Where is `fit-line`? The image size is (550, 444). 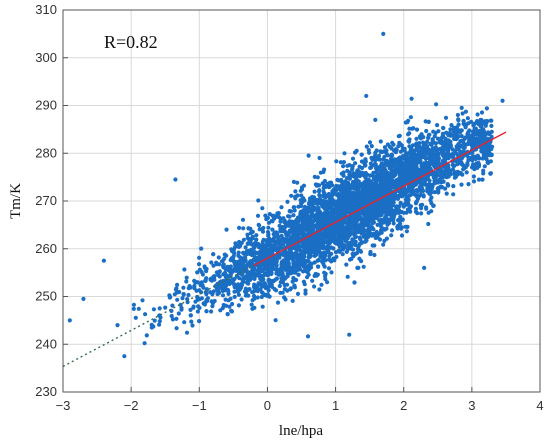
fit-line is located at coordinates (380, 199).